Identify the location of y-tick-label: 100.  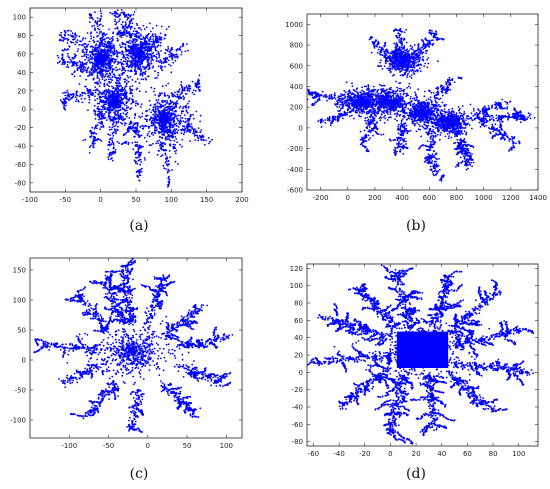
(19, 18).